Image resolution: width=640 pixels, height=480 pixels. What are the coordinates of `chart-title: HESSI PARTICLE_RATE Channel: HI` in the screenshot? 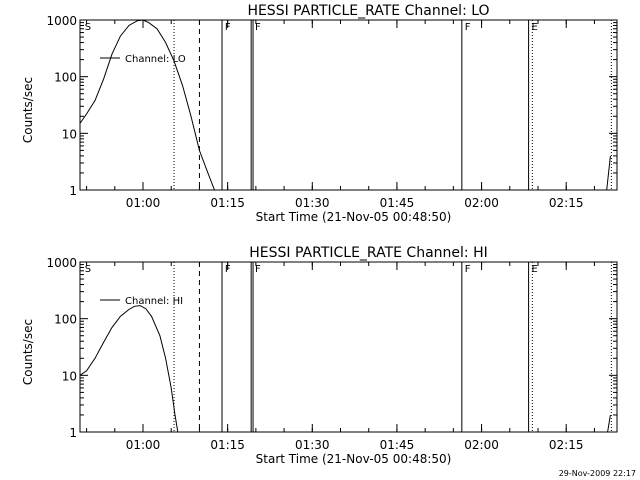 It's located at (368, 253).